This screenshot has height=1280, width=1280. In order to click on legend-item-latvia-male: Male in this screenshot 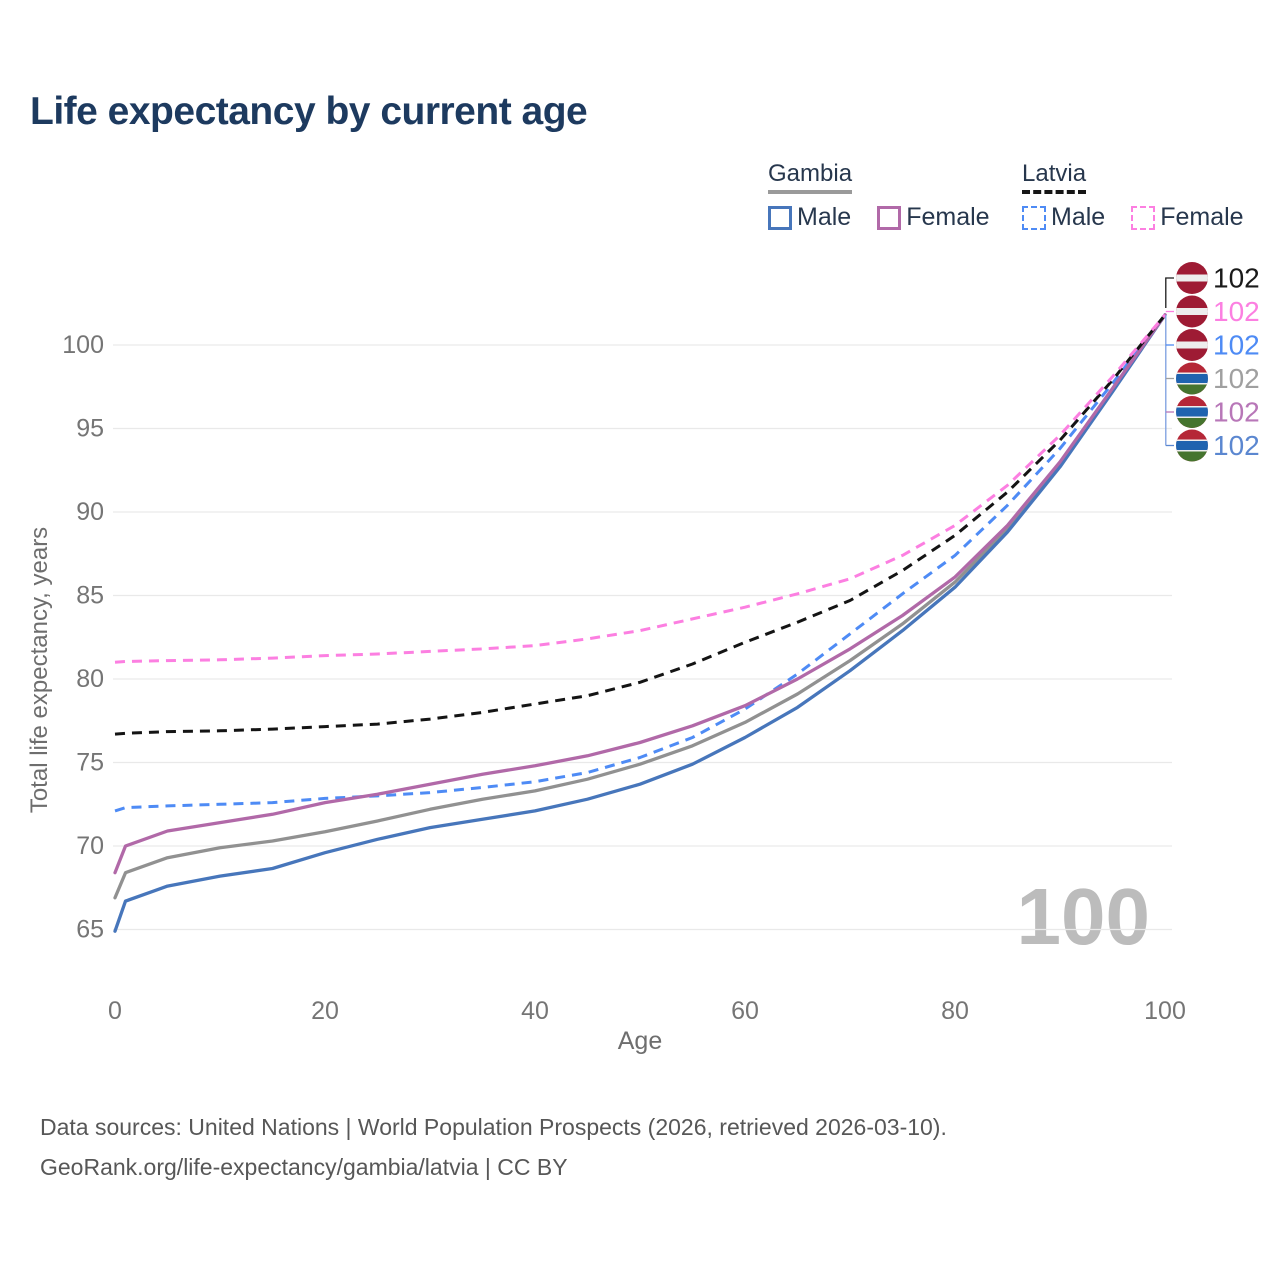, I will do `click(1063, 217)`.